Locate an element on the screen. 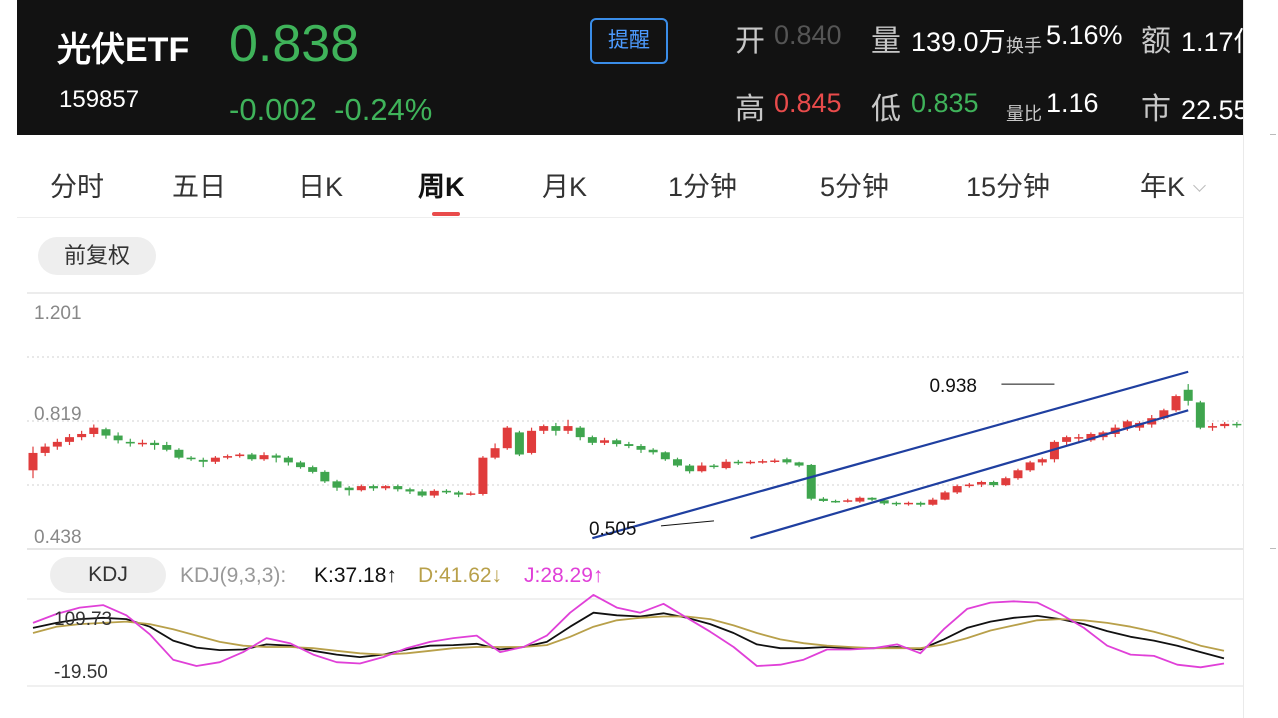 The height and width of the screenshot is (718, 1278). market-cap-label: 市 is located at coordinates (1156, 109).